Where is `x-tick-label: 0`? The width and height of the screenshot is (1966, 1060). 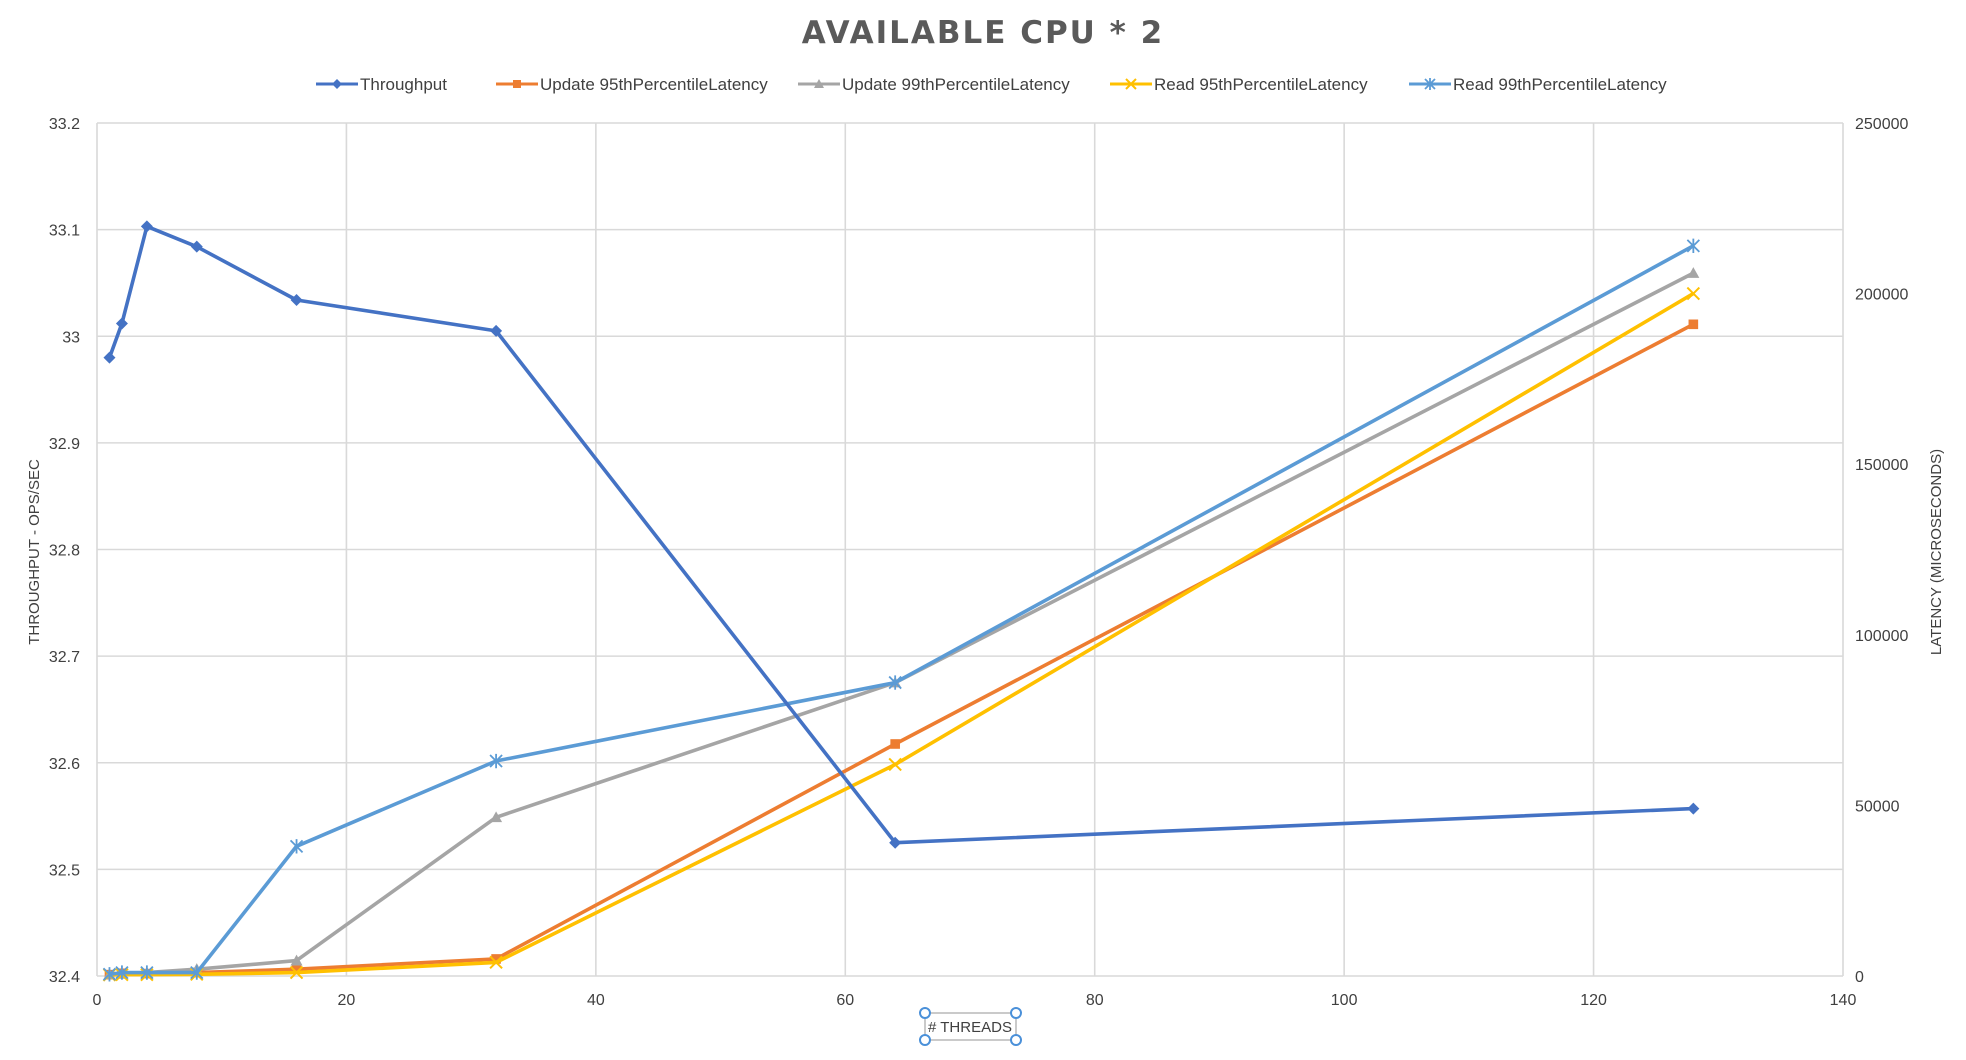 x-tick-label: 0 is located at coordinates (97, 1000).